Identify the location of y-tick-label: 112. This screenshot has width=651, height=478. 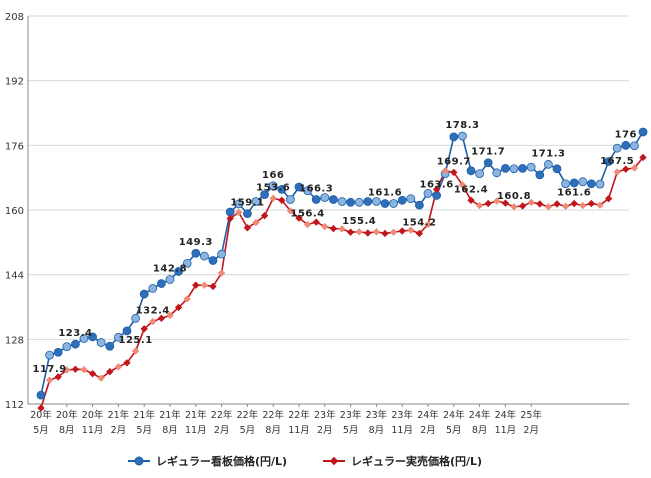
(14, 405).